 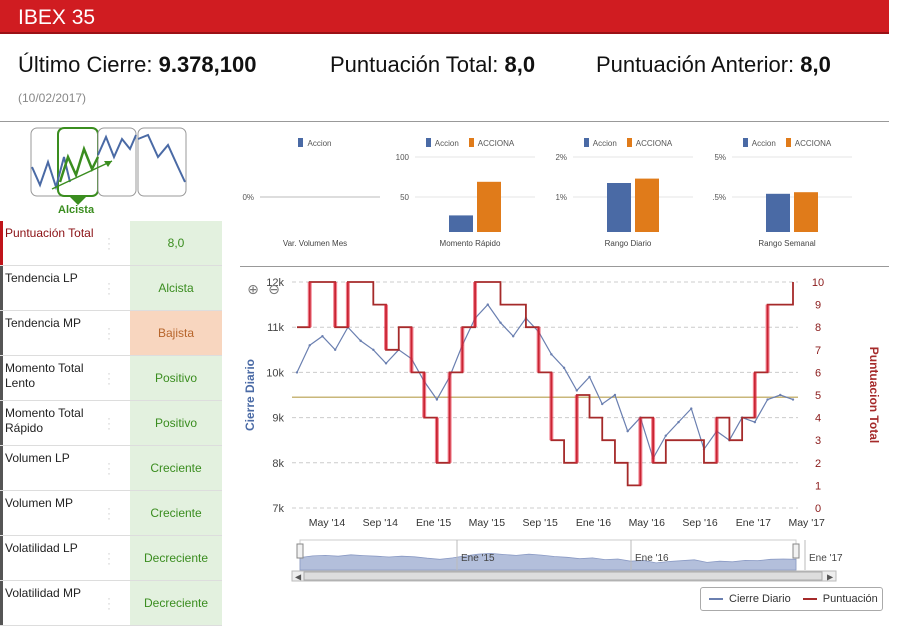 What do you see at coordinates (818, 419) in the screenshot?
I see `y2-tick-label: 4` at bounding box center [818, 419].